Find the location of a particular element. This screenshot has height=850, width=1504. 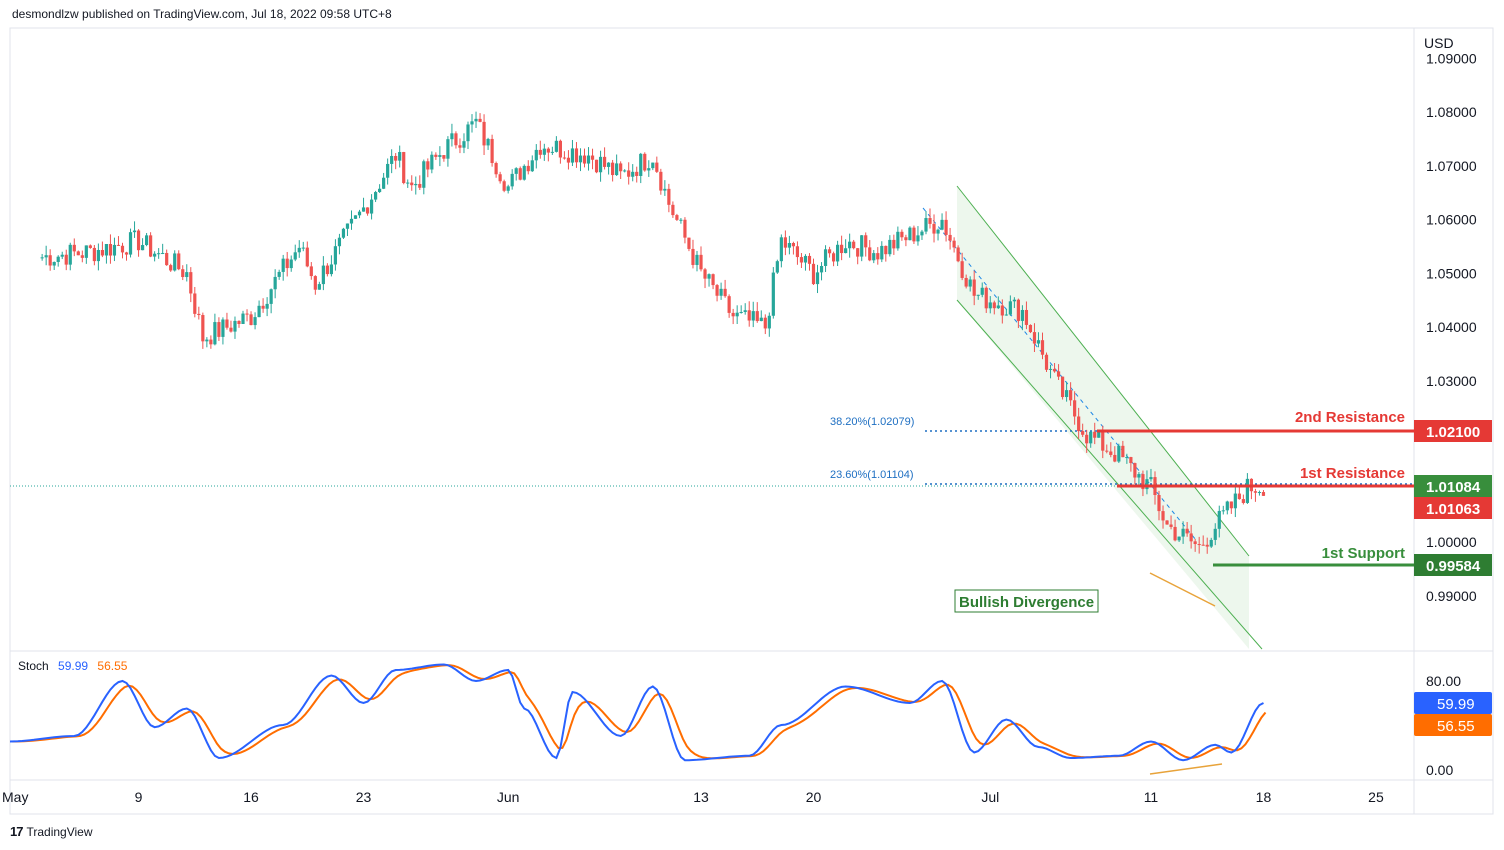

divergence-label-box is located at coordinates (1026, 601).